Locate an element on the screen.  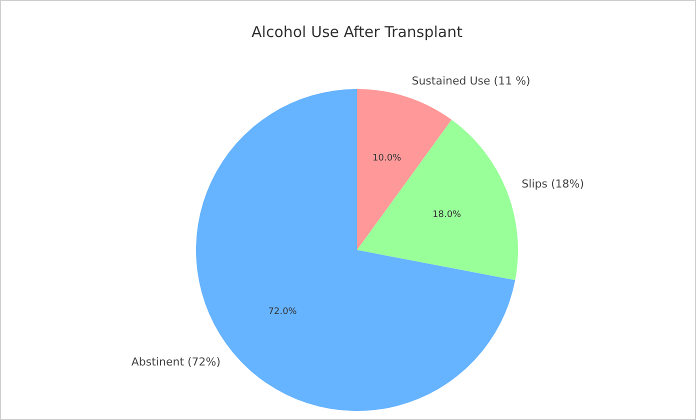
data-label: 18.0% is located at coordinates (447, 215).